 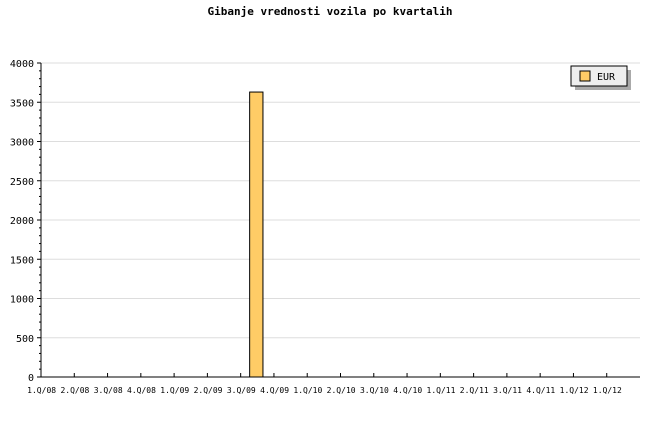 What do you see at coordinates (31, 378) in the screenshot?
I see `y-tick-label: 0` at bounding box center [31, 378].